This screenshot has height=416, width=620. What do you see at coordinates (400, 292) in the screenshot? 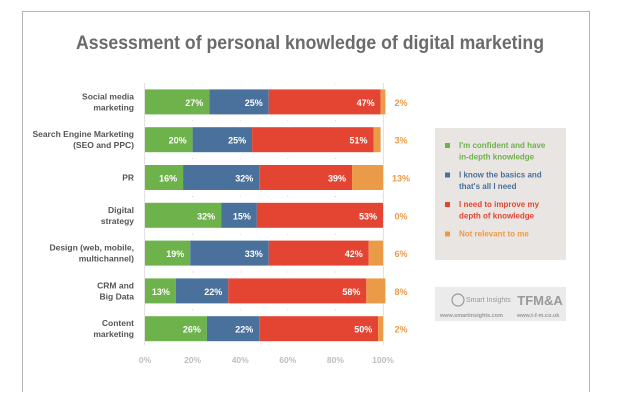
I see `data-label-outside: 8%` at bounding box center [400, 292].